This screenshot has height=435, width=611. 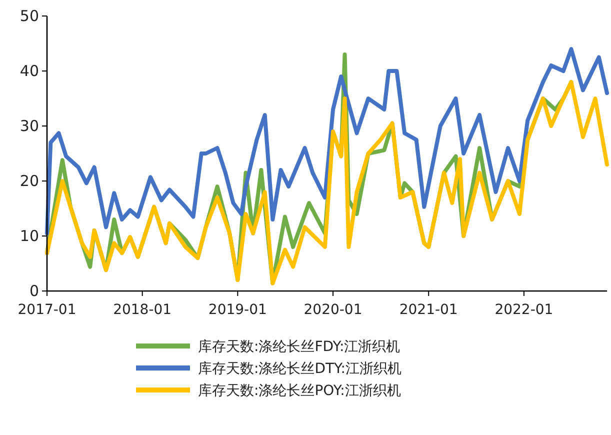 I want to click on x-tick-label: 2020-01, so click(x=333, y=310).